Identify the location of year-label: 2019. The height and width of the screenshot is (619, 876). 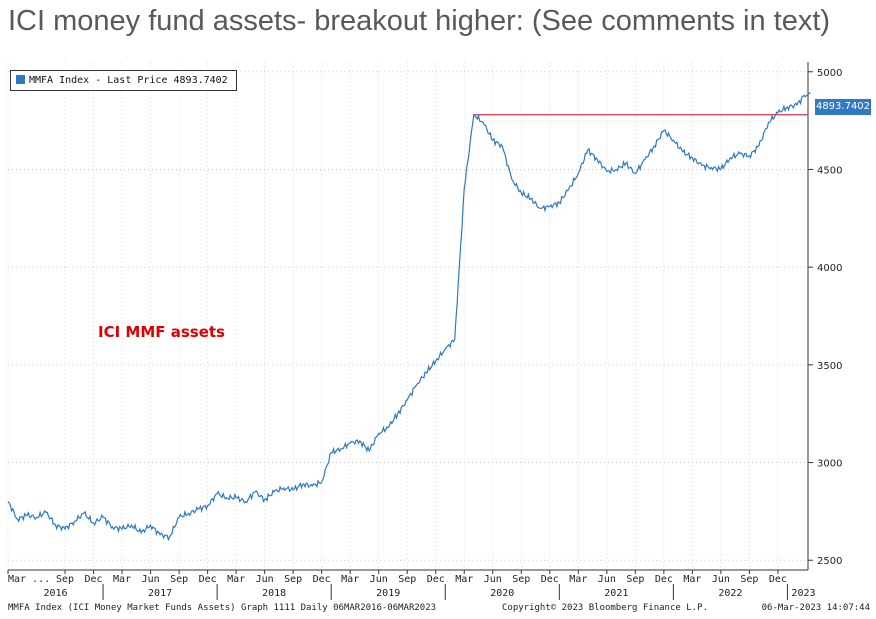
(388, 593).